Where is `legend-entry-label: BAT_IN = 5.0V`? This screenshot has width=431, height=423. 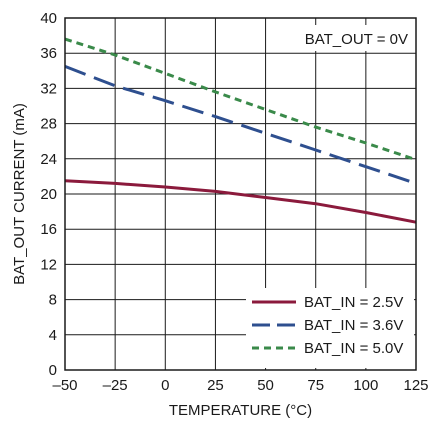
legend-entry-label: BAT_IN = 5.0V is located at coordinates (353, 348).